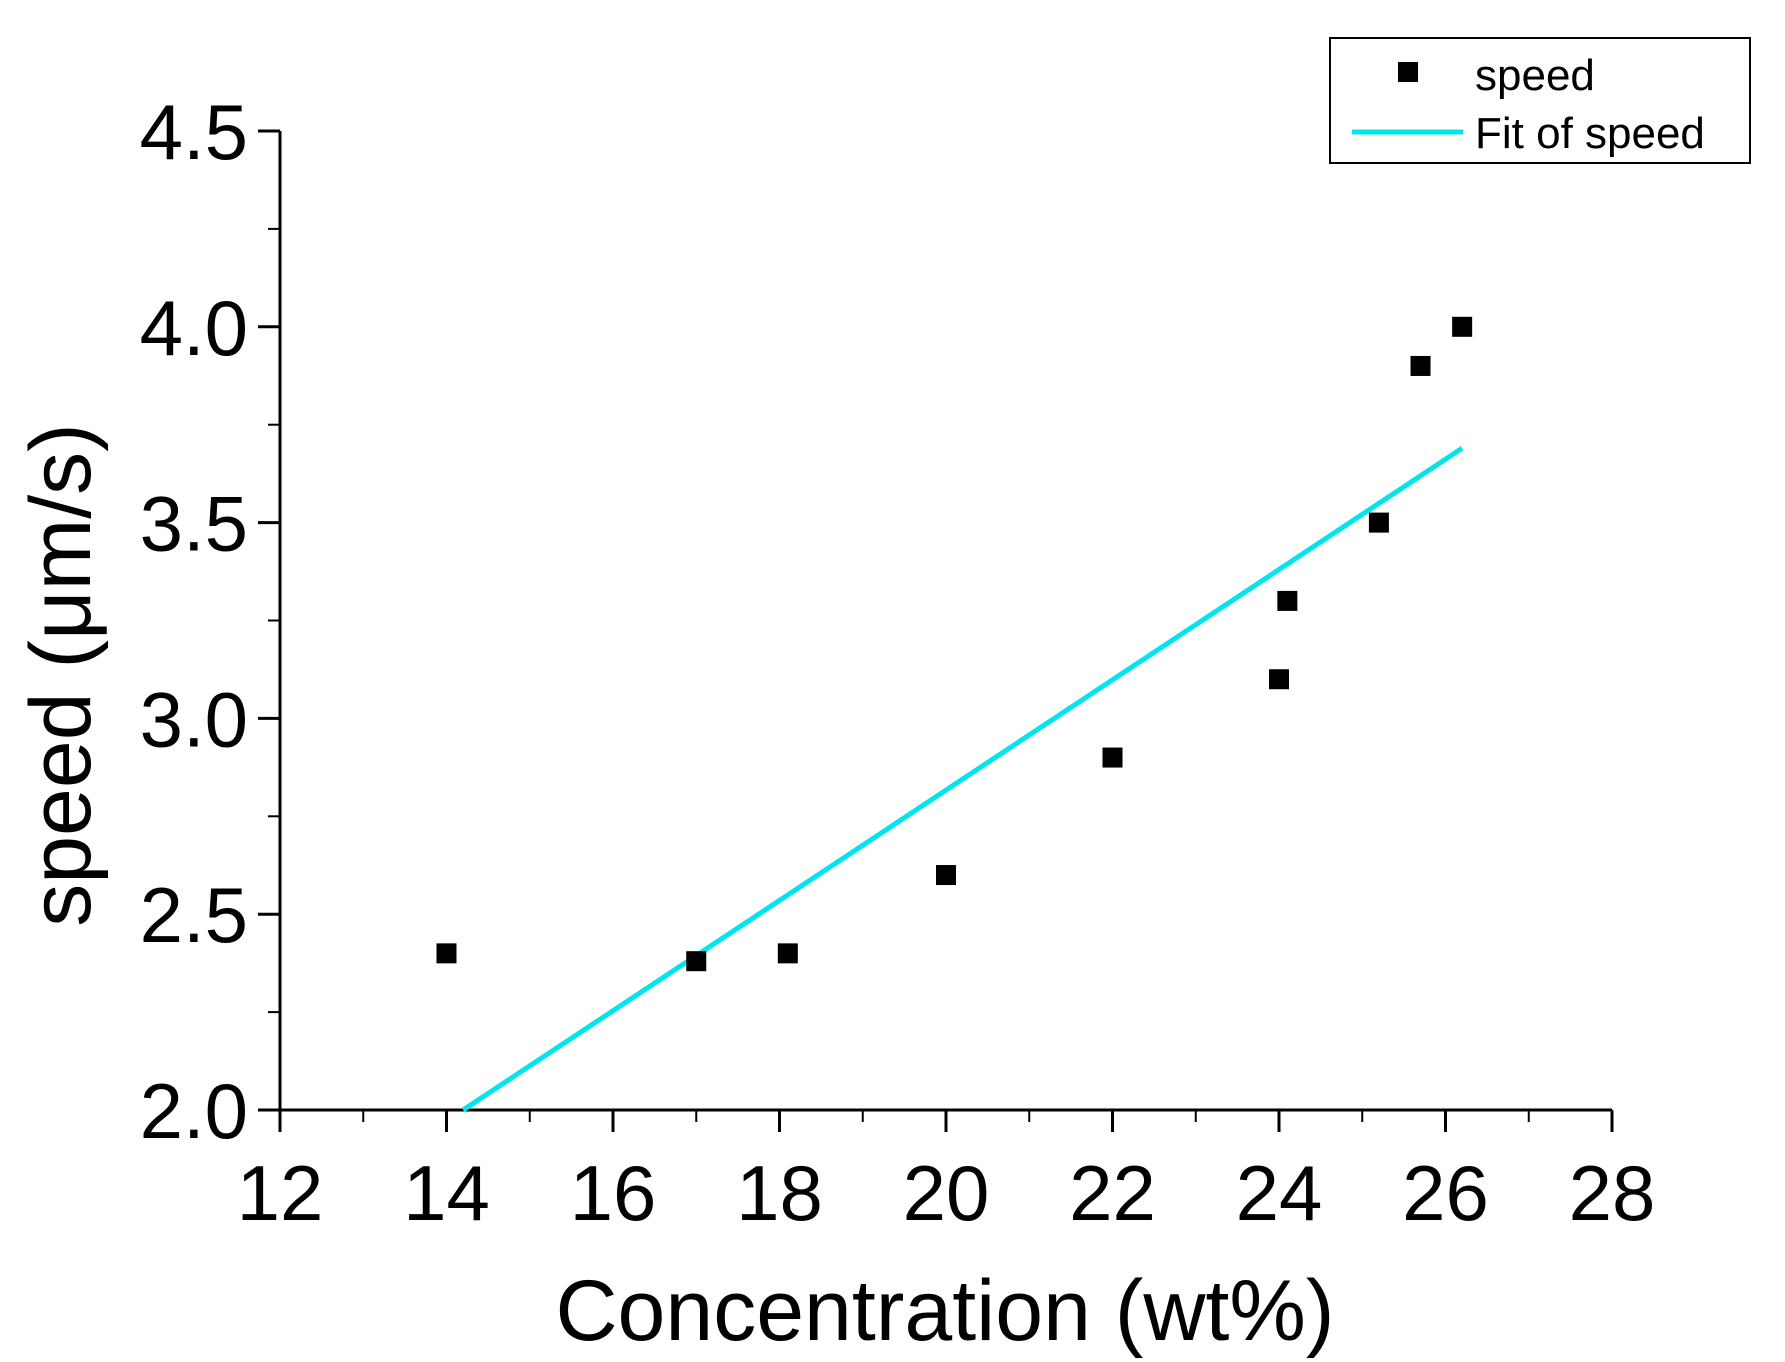  What do you see at coordinates (1535, 75) in the screenshot?
I see `legend-label-speed: speed` at bounding box center [1535, 75].